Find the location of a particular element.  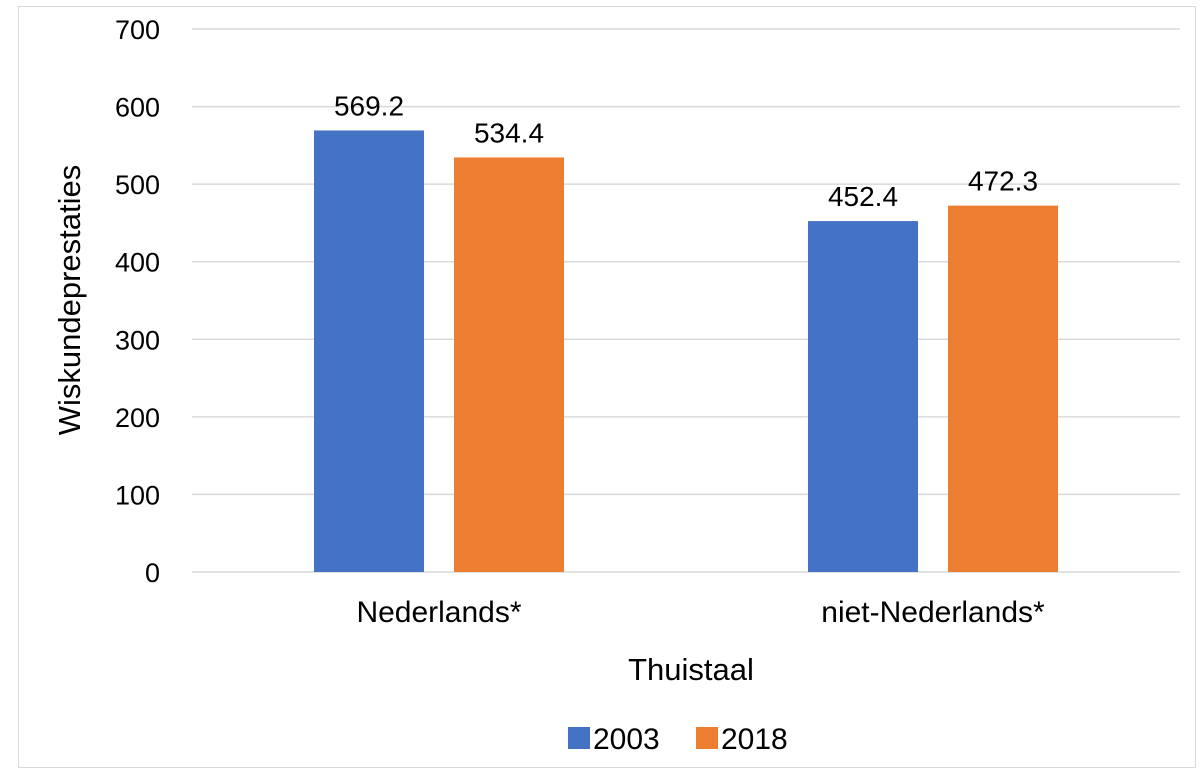

legend-label: 2003 is located at coordinates (626, 739).